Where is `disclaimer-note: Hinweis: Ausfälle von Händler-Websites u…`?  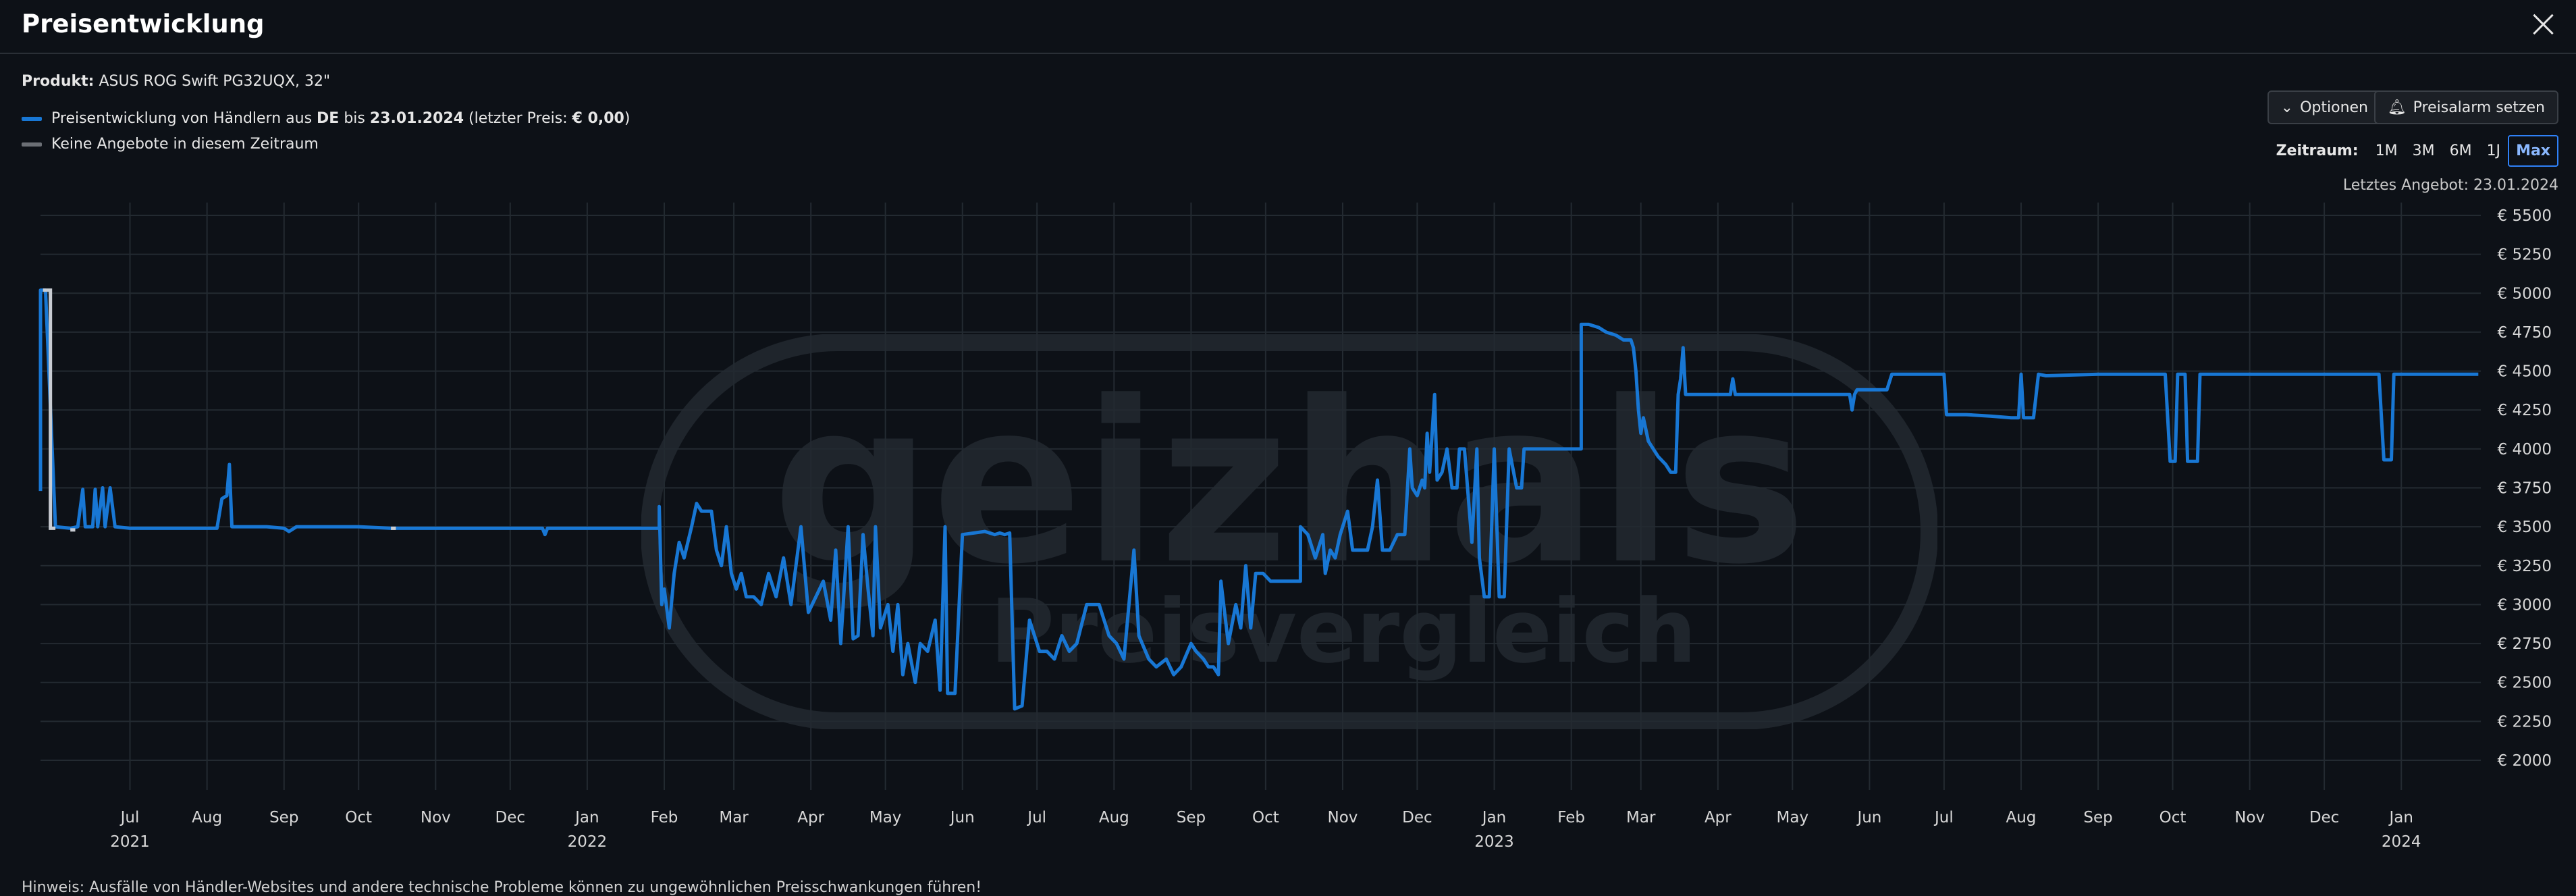 disclaimer-note: Hinweis: Ausfälle von Händler-Websites u… is located at coordinates (502, 887).